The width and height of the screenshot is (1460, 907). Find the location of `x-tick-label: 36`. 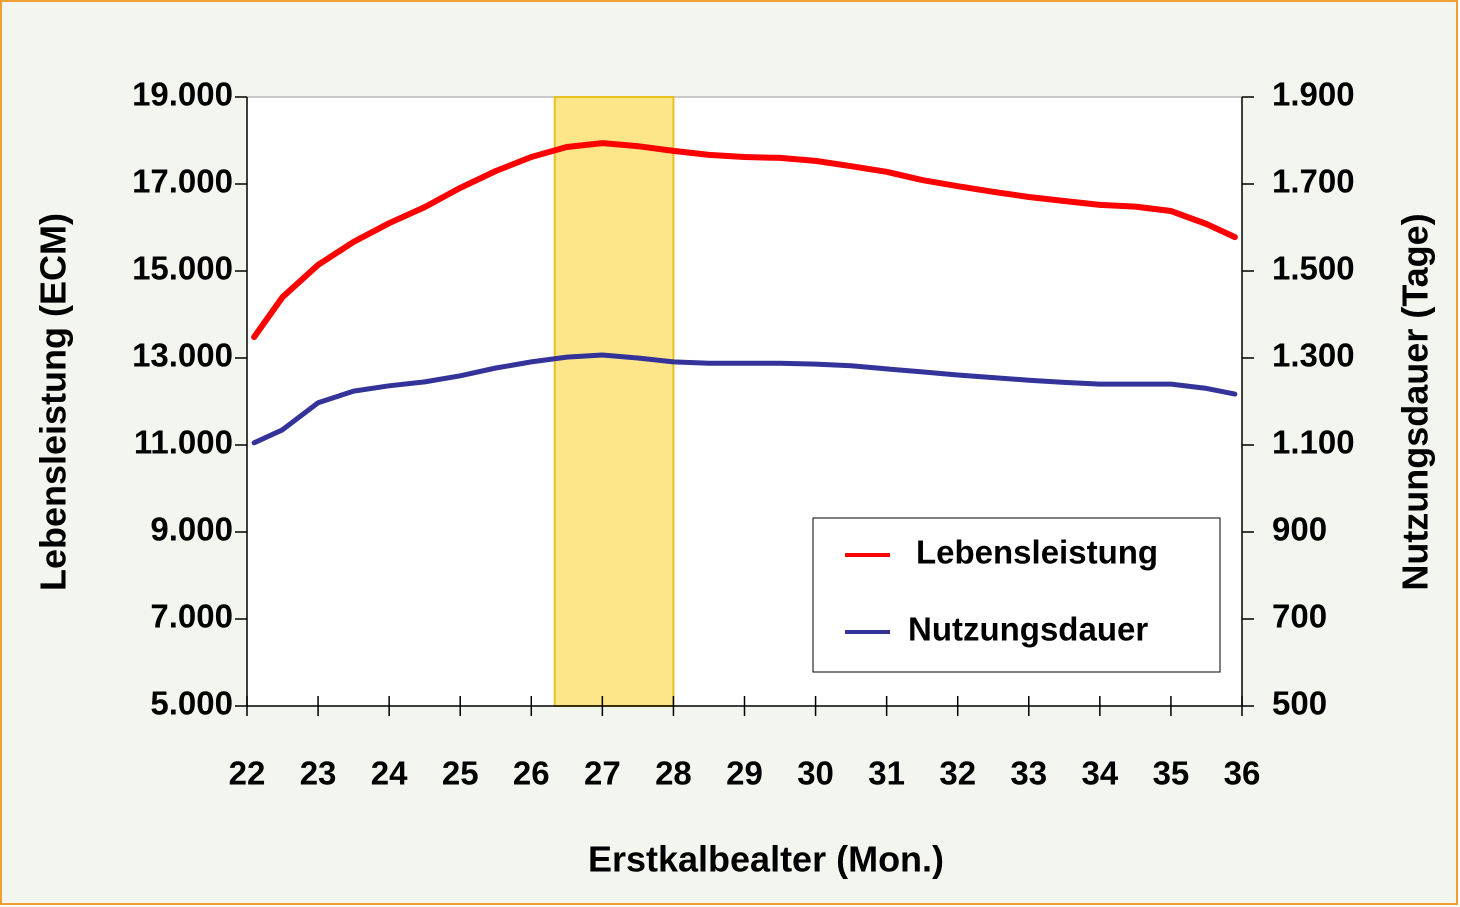

x-tick-label: 36 is located at coordinates (1242, 773).